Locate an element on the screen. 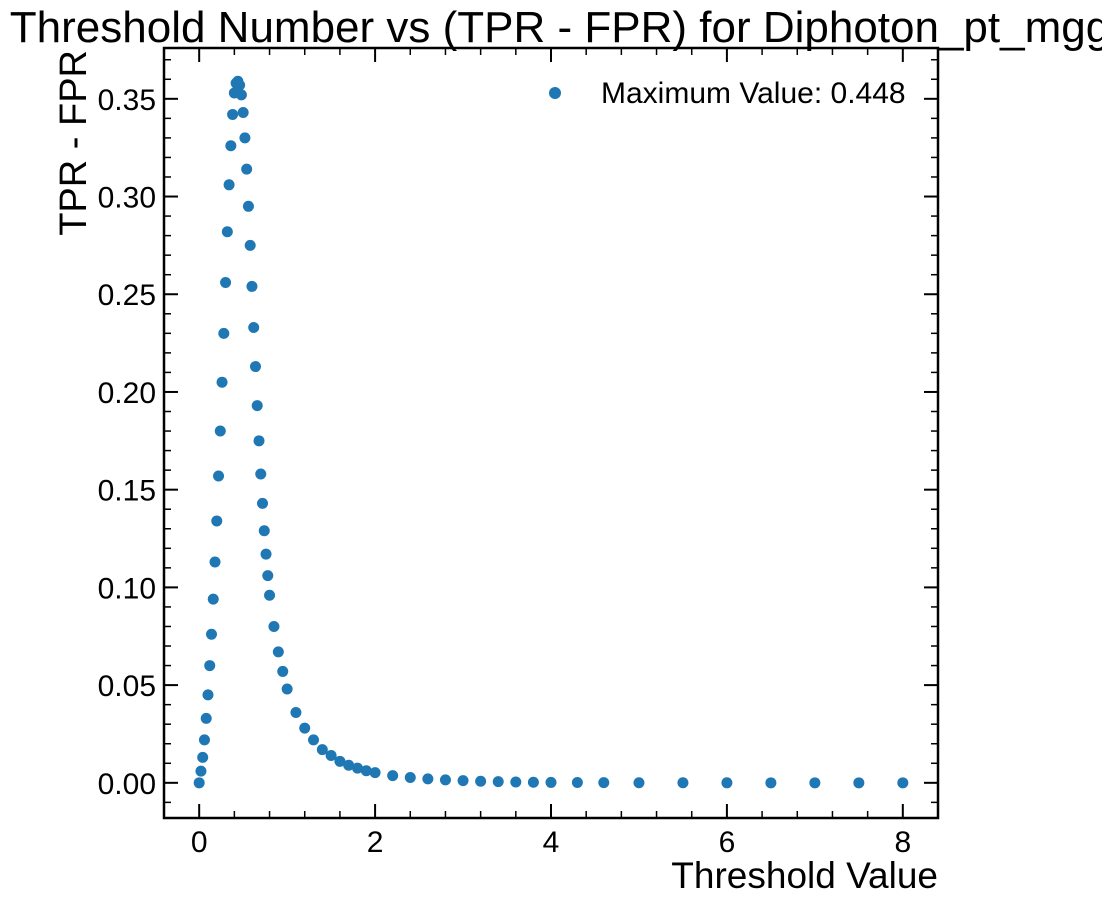 This screenshot has width=1102, height=906. y-tick-label: 0.20 is located at coordinates (127, 393).